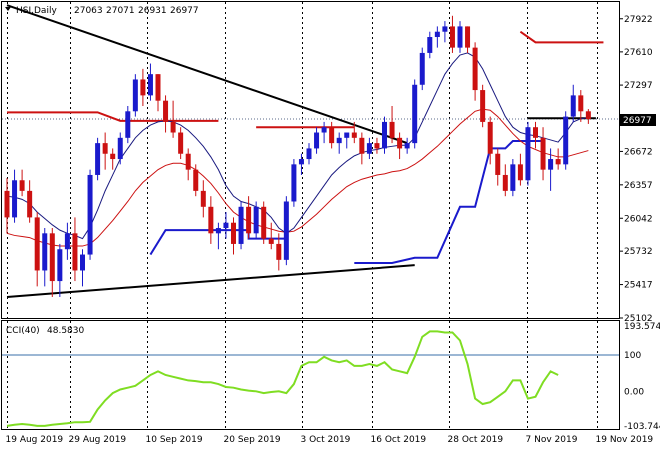  What do you see at coordinates (36, 11) in the screenshot?
I see `chart-title: HSI,Daily` at bounding box center [36, 11].